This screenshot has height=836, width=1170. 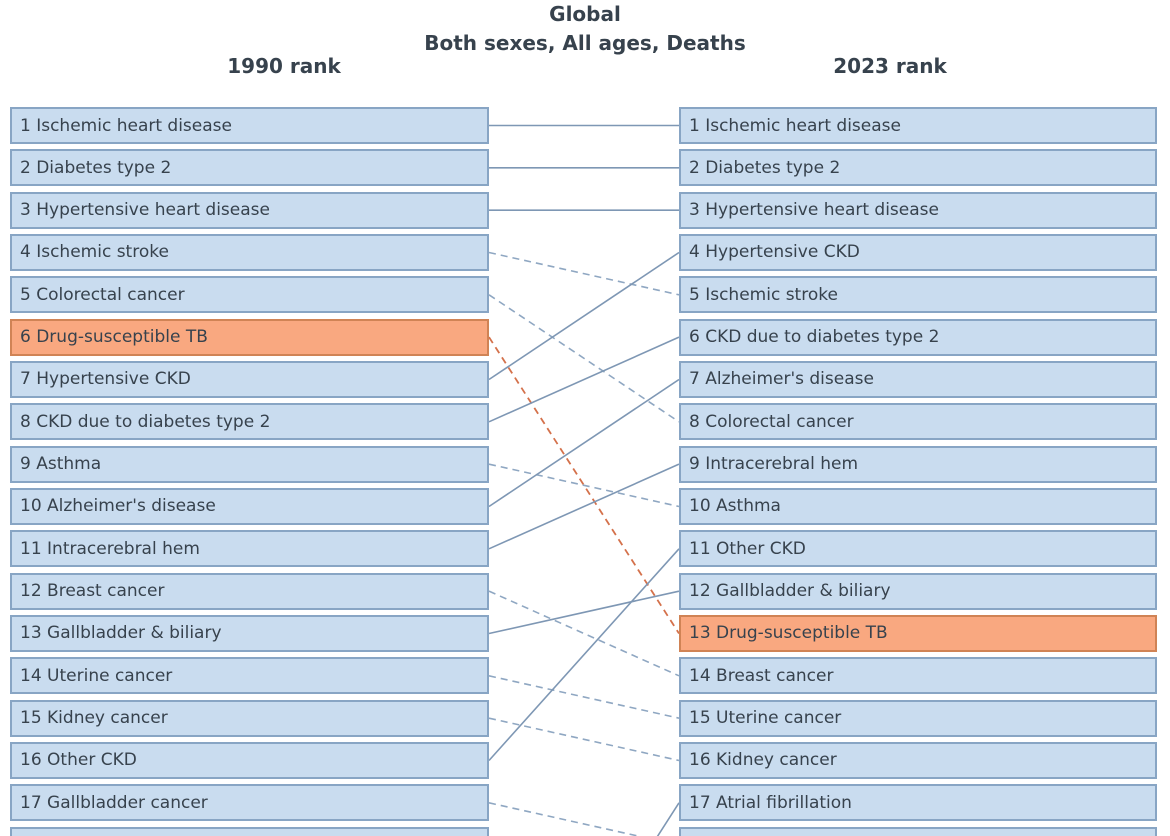 What do you see at coordinates (249, 633) in the screenshot?
I see `rank-box-left-13: 13 Gallbladder & biliary` at bounding box center [249, 633].